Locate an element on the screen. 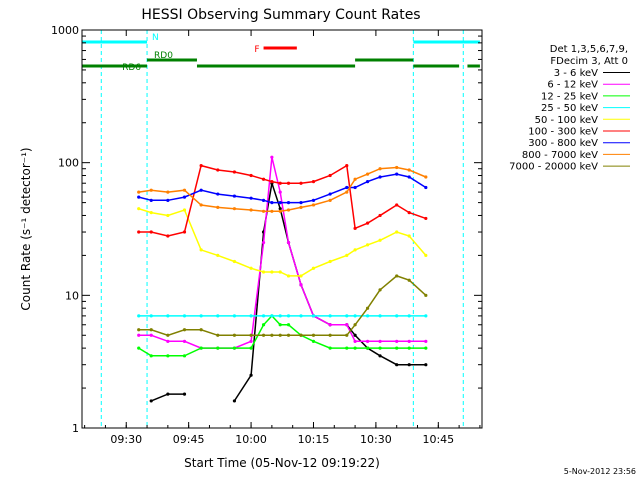  chart-title: HESSI Observing Summary Count Rates is located at coordinates (280, 15).